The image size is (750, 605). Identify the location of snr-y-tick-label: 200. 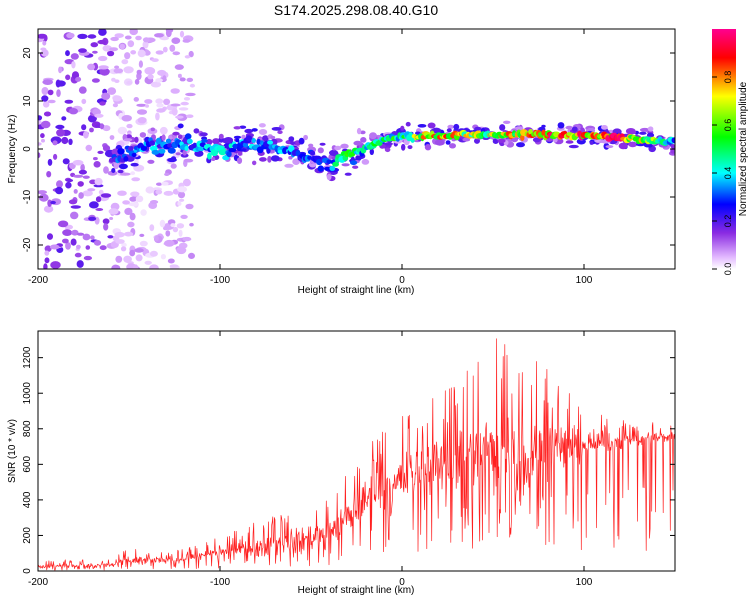
(27, 535).